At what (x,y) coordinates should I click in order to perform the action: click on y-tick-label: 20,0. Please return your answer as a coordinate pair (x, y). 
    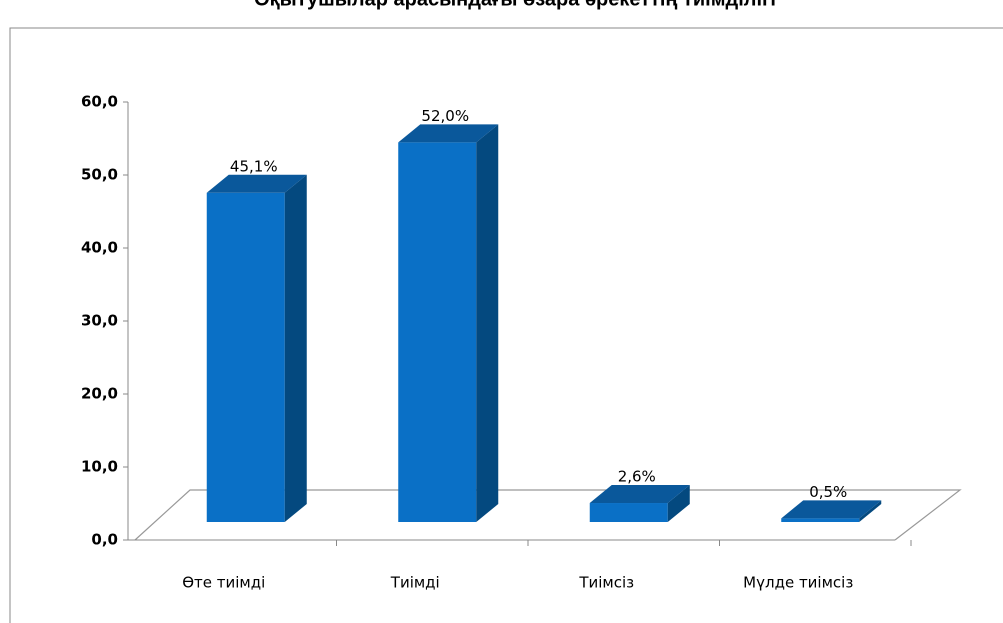
    Looking at the image, I should click on (99, 394).